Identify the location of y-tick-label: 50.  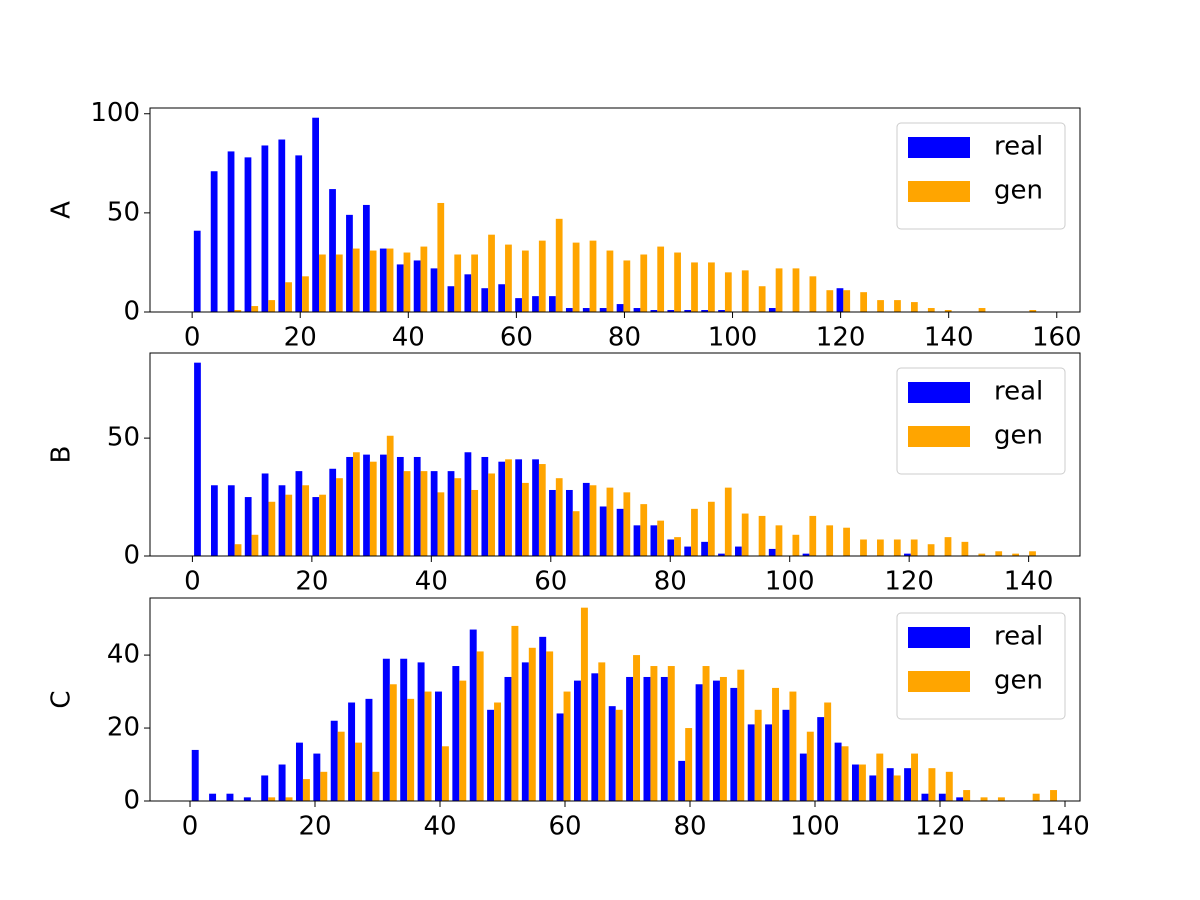
(123, 438).